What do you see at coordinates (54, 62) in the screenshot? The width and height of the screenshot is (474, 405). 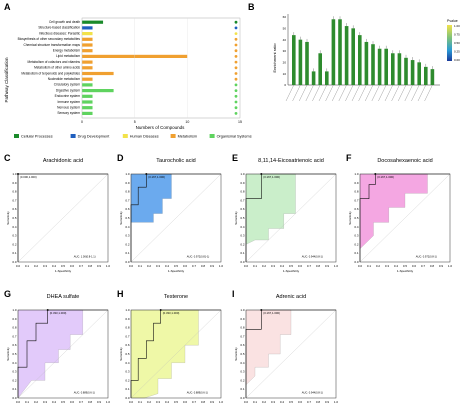 I see `category-label: Metabolism of cofactors and vitamins` at bounding box center [54, 62].